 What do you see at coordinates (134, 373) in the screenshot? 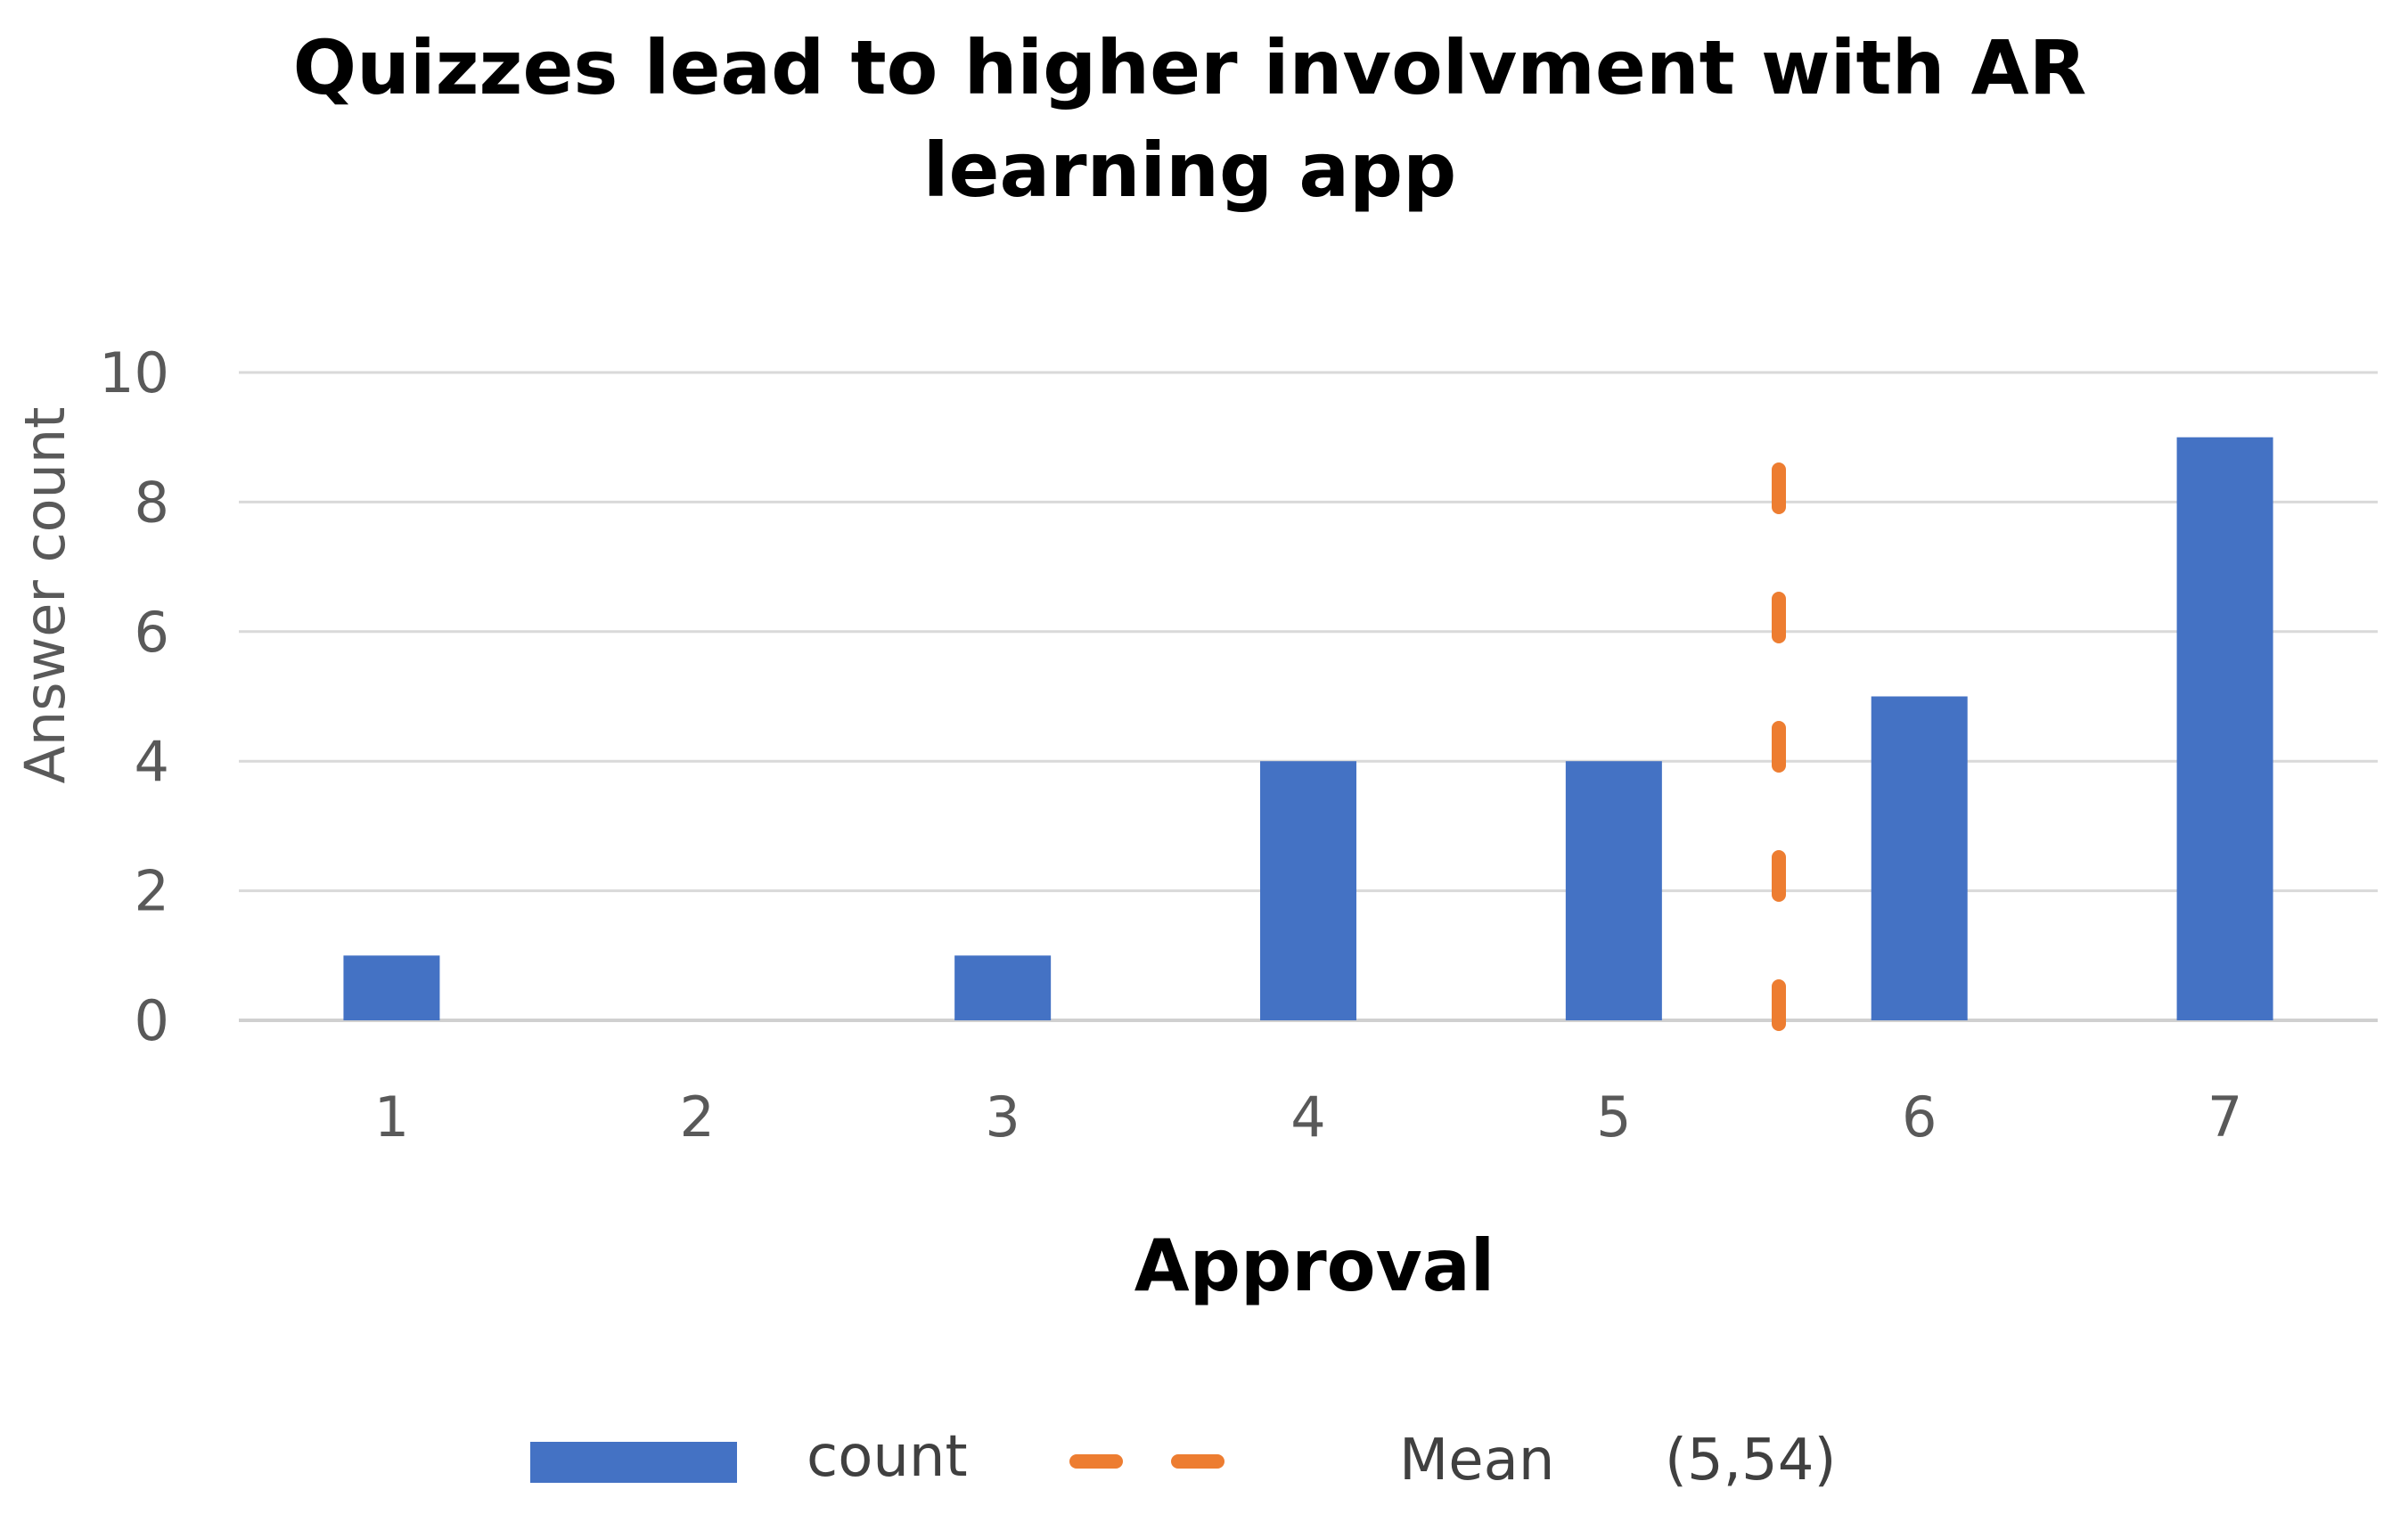
I see `y-tick-label: 10` at bounding box center [134, 373].